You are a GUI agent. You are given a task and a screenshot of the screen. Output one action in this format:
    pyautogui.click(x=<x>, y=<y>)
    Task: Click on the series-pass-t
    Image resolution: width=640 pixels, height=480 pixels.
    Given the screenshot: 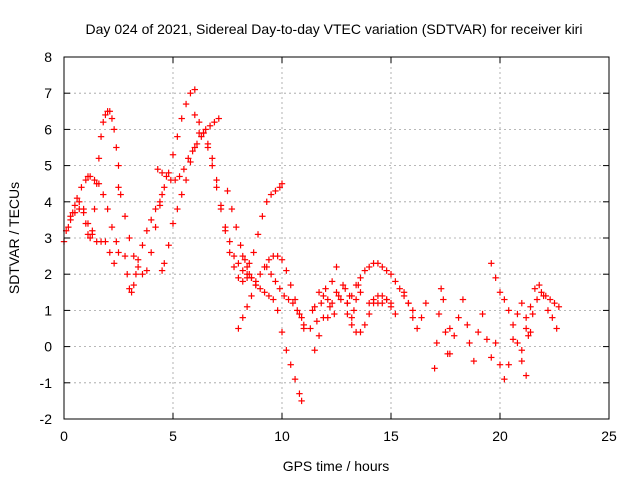 What is the action you would take?
    pyautogui.click(x=442, y=328)
    